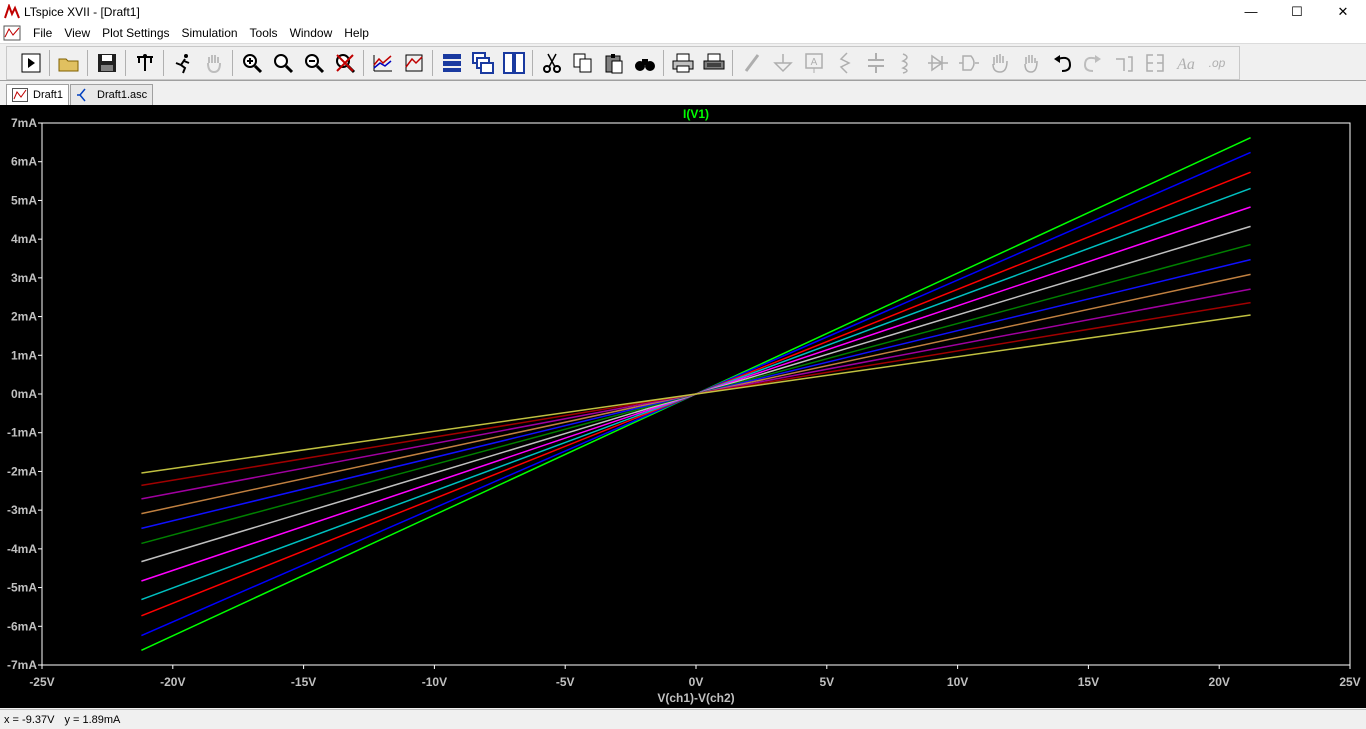  What do you see at coordinates (12, 33) in the screenshot?
I see `waveform-doc-icon` at bounding box center [12, 33].